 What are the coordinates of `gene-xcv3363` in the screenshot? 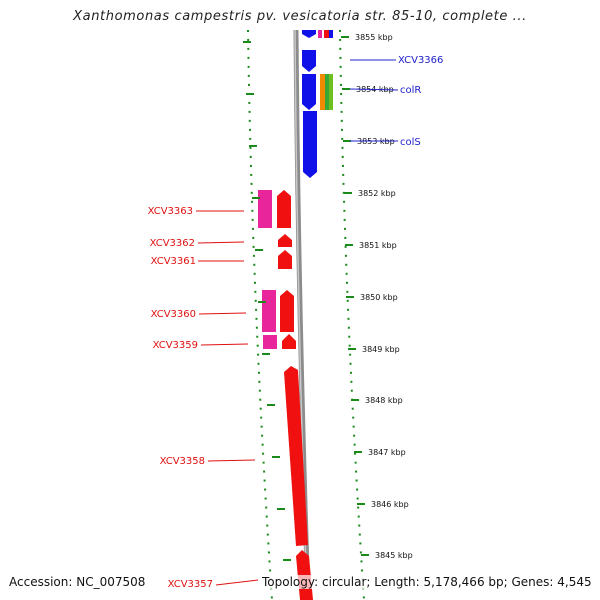 It's located at (284, 209).